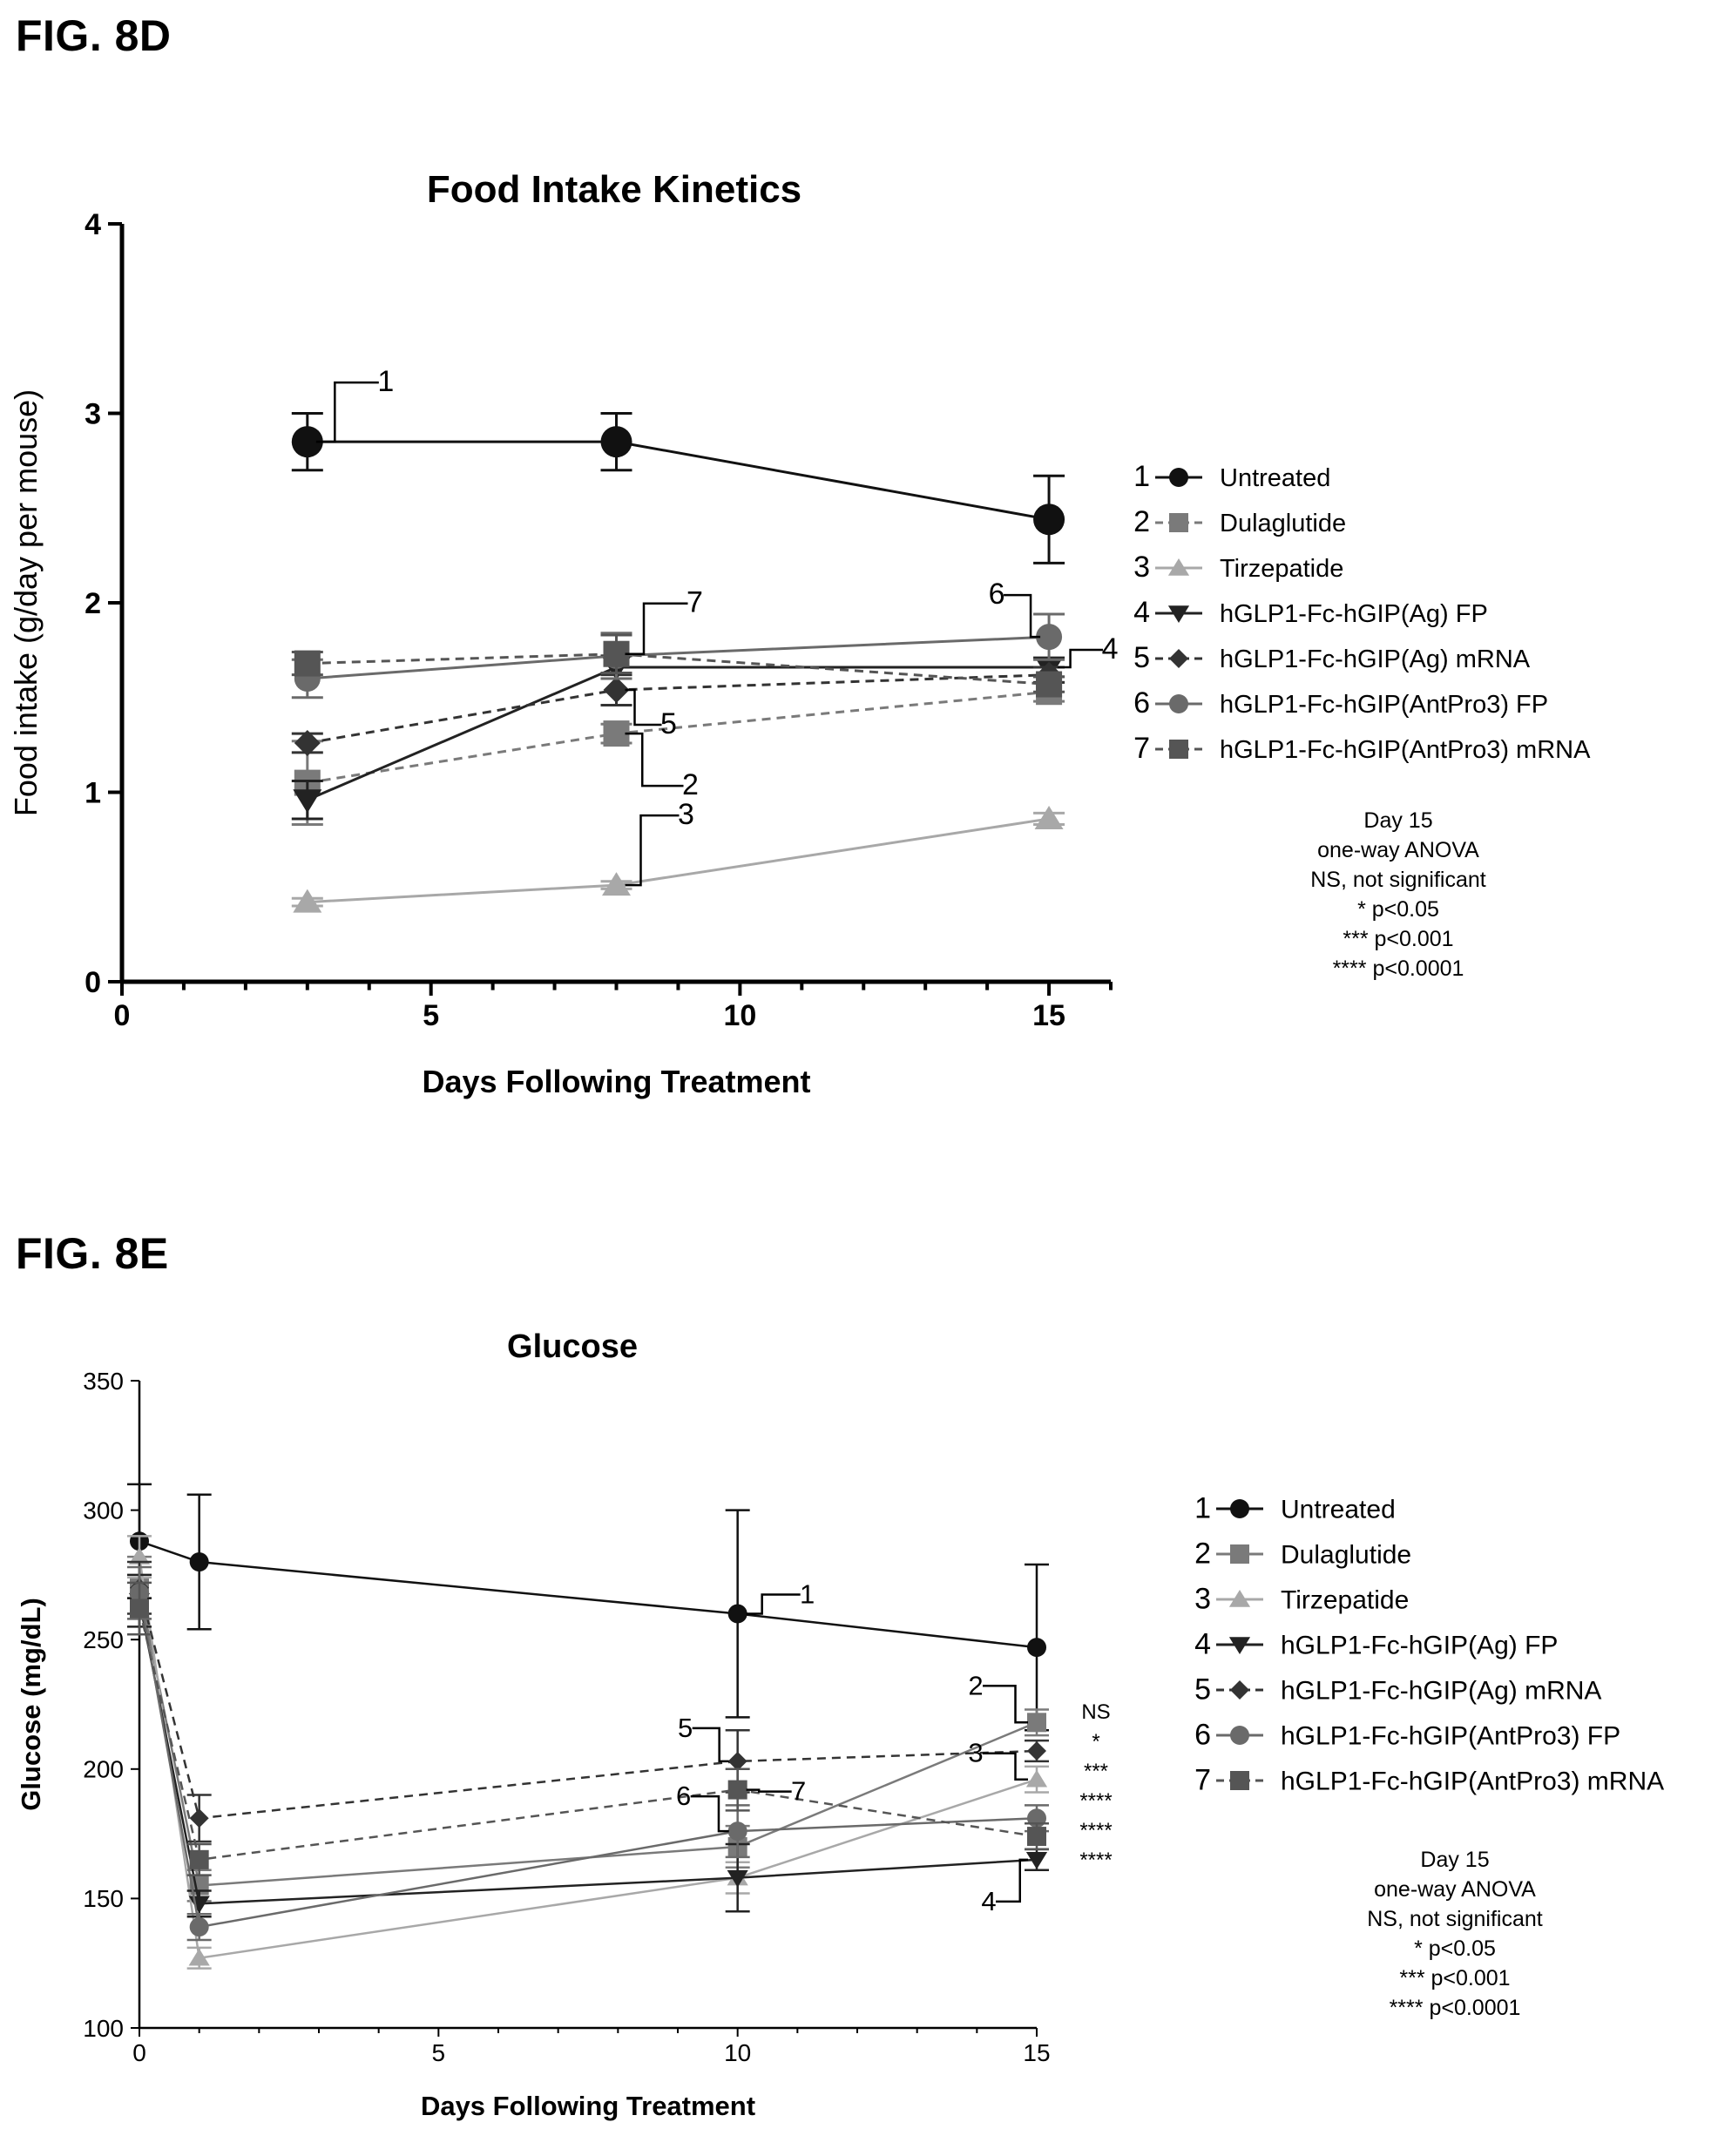 The image size is (1718, 2156). Describe the element at coordinates (1036, 2052) in the screenshot. I see `x-tick-label: 15` at that location.